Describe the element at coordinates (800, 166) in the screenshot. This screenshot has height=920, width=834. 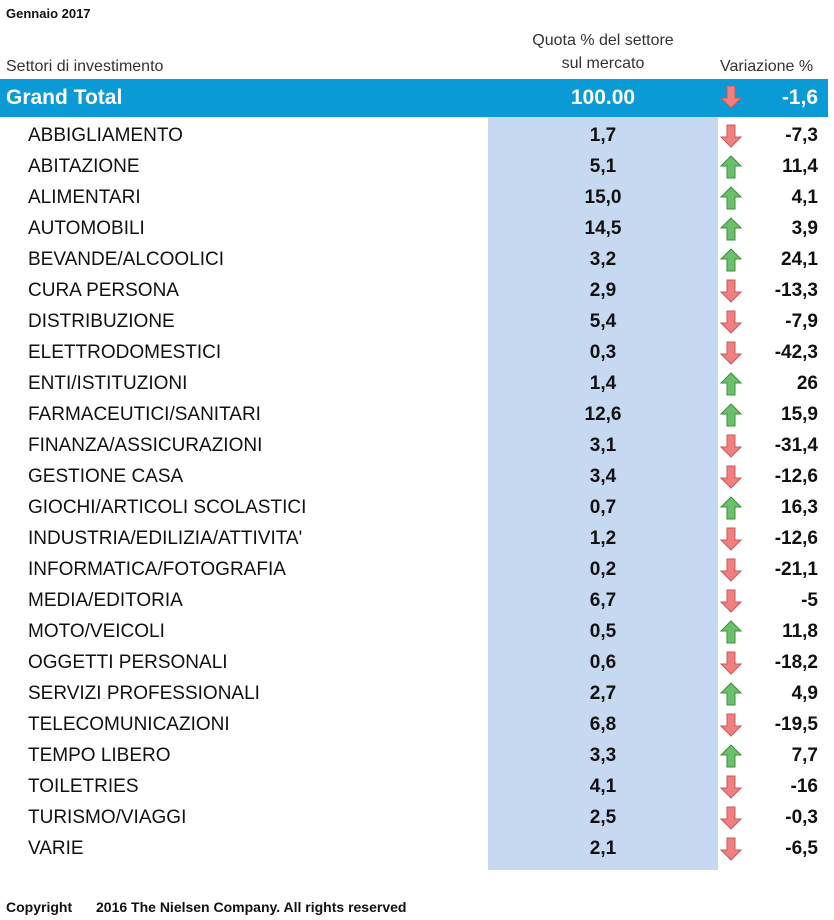
I see `sector-variation: 11,4` at that location.